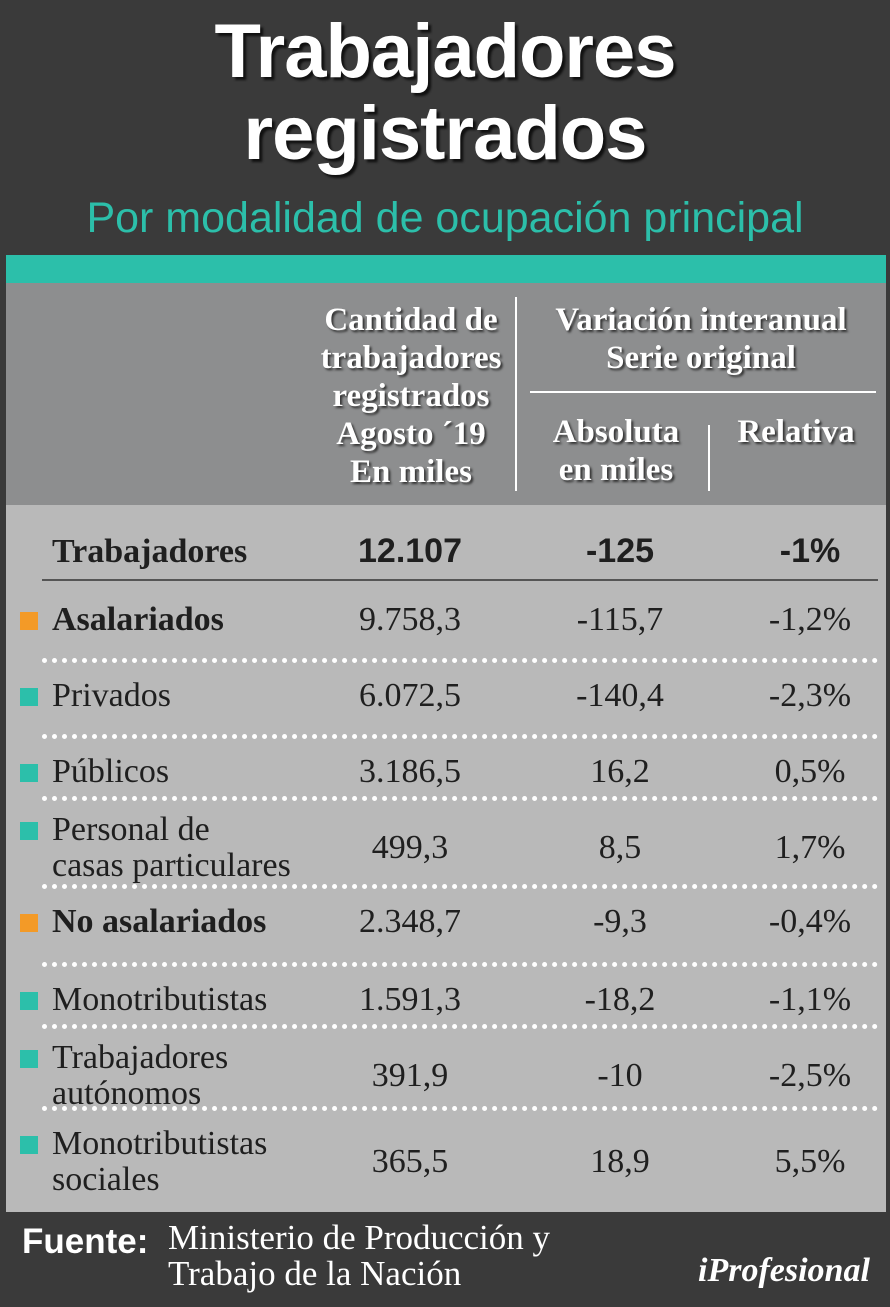  I want to click on row-absoluta: -9,3, so click(620, 921).